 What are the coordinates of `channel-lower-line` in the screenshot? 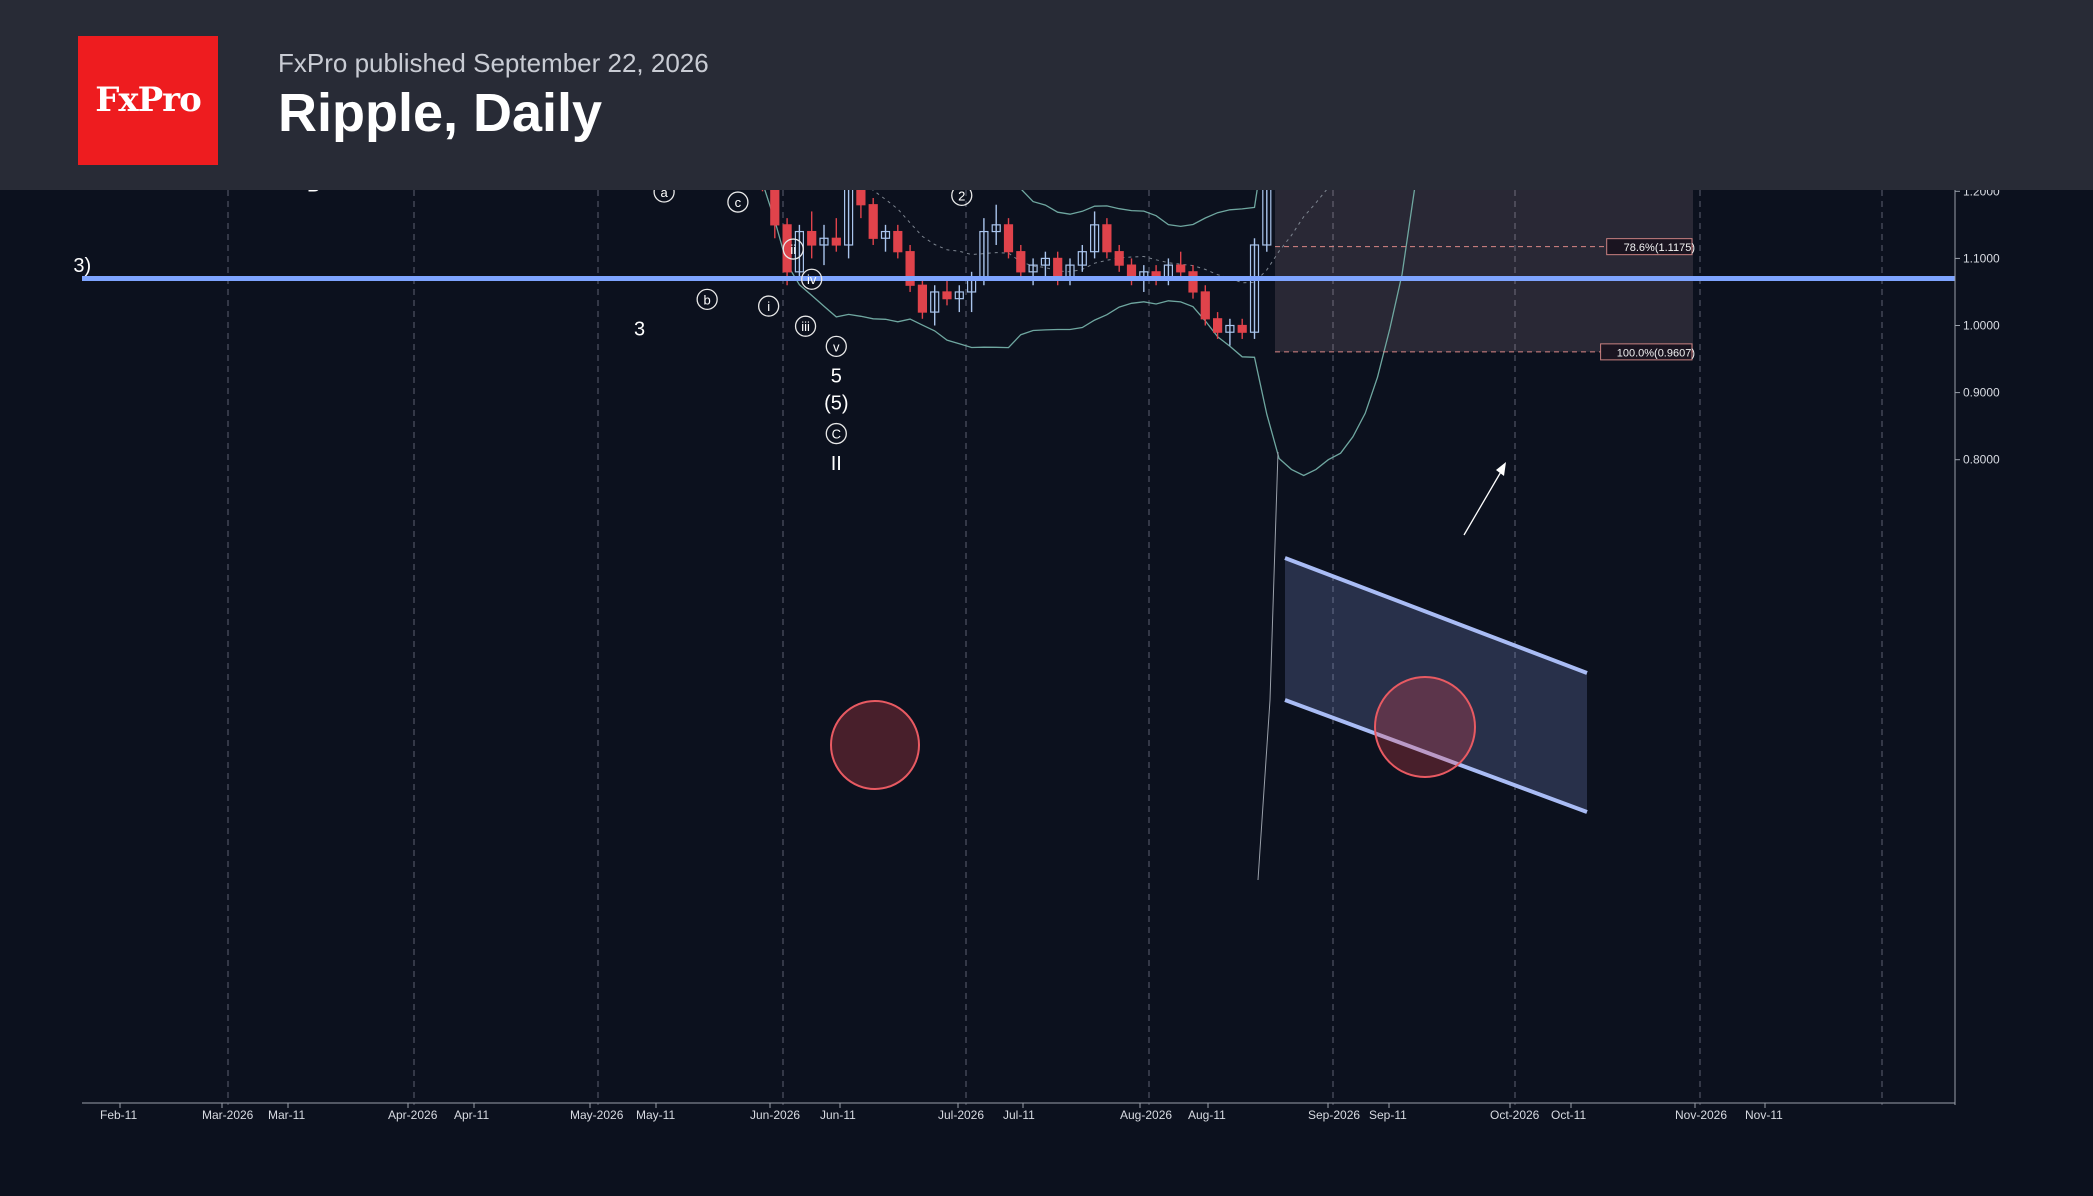 It's located at (1436, 756).